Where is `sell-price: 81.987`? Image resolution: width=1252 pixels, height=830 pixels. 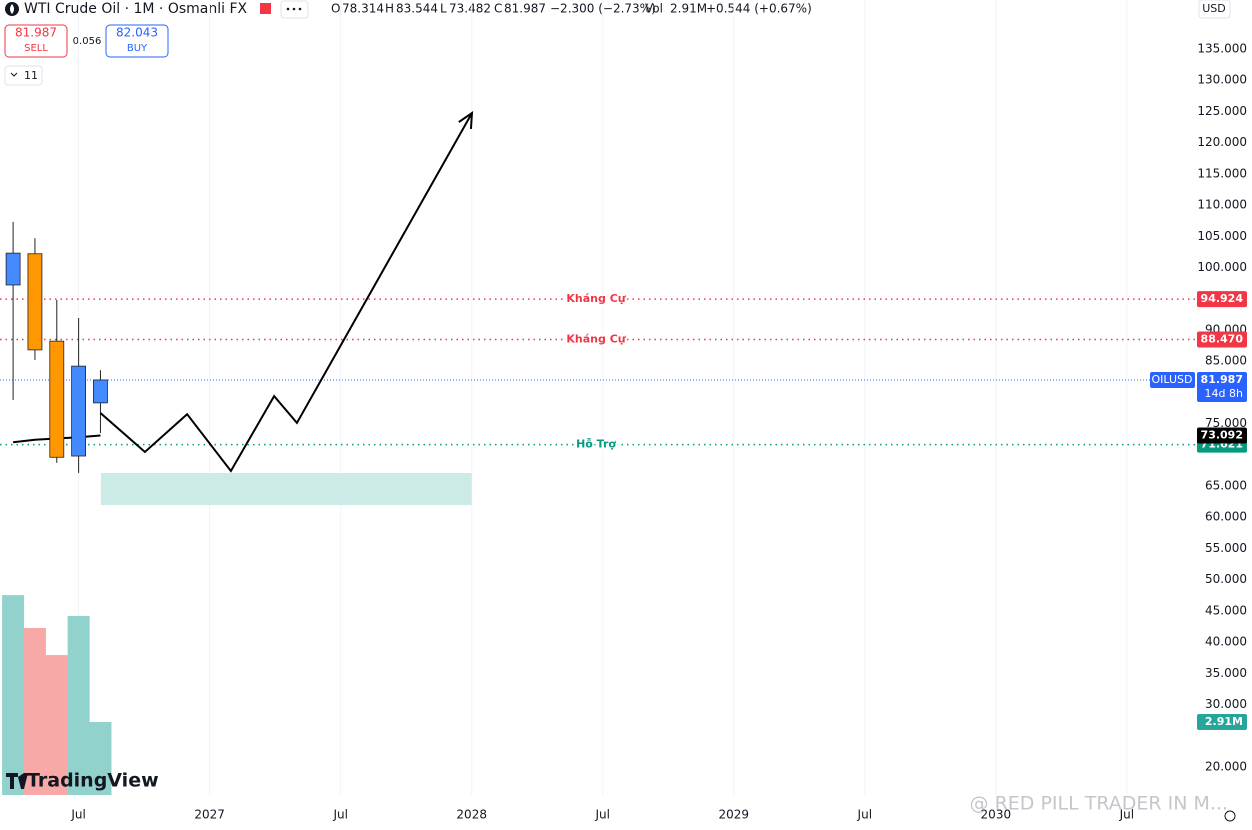
sell-price: 81.987 is located at coordinates (36, 33).